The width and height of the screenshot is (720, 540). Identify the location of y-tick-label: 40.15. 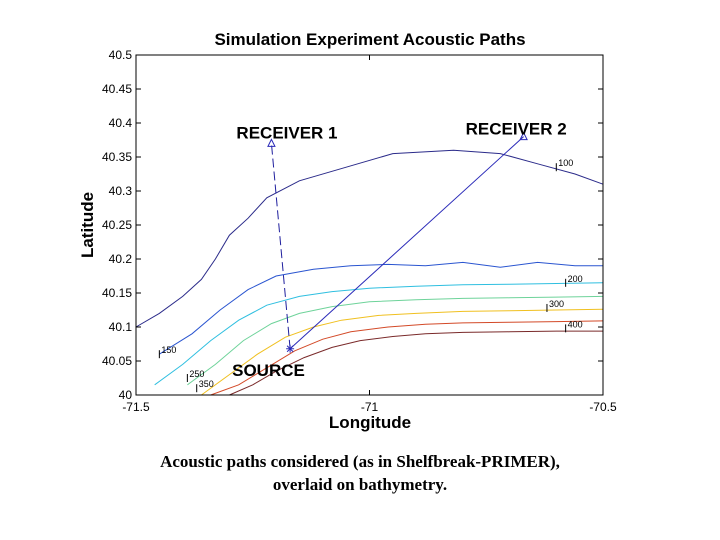
(117, 293).